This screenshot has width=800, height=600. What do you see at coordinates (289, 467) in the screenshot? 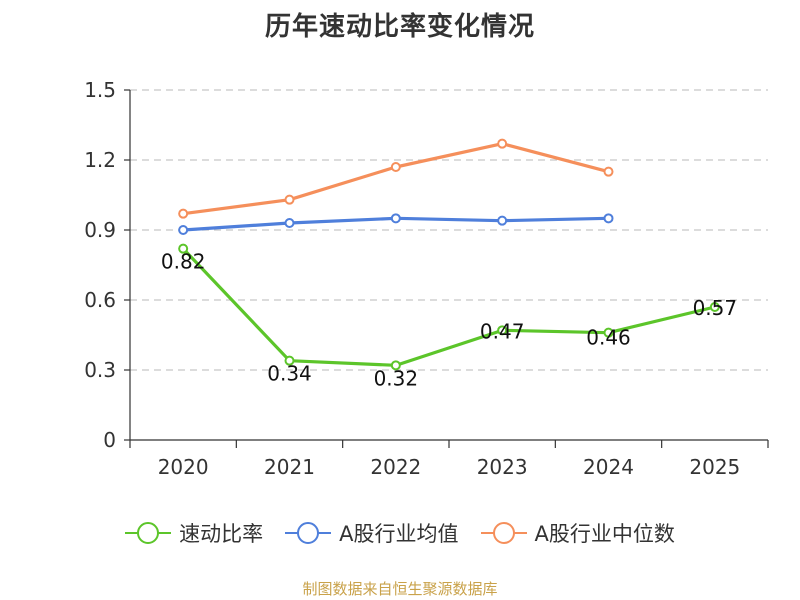
I see `x-tick-label: 2021` at bounding box center [289, 467].